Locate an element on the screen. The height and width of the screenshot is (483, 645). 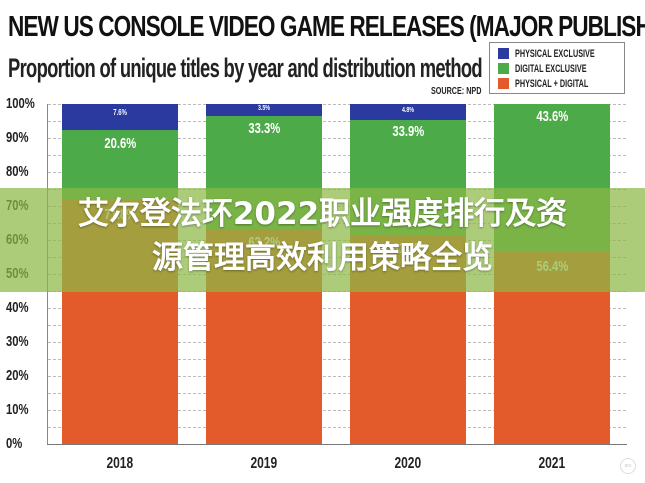
x-tick-label: 2018 is located at coordinates (120, 463).